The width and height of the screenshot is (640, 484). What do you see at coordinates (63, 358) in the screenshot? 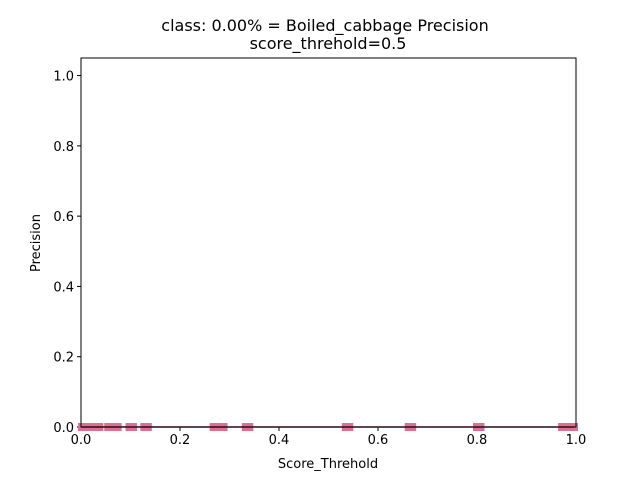
I see `y-tick-label: 0.2` at bounding box center [63, 358].